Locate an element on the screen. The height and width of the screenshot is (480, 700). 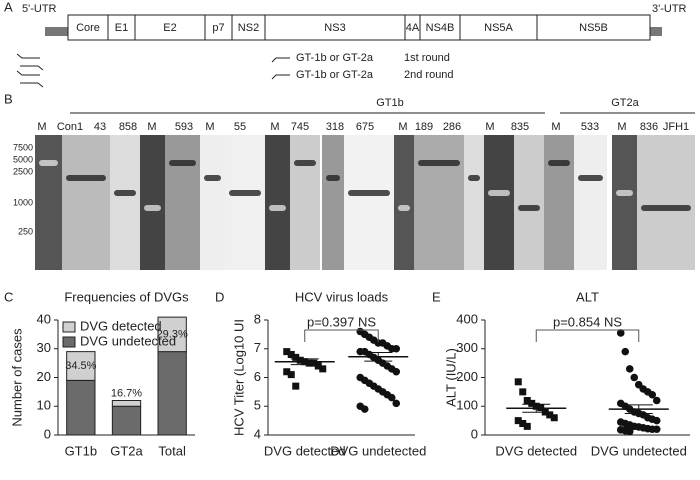
y-tick-label: 40 is located at coordinates (44, 318).